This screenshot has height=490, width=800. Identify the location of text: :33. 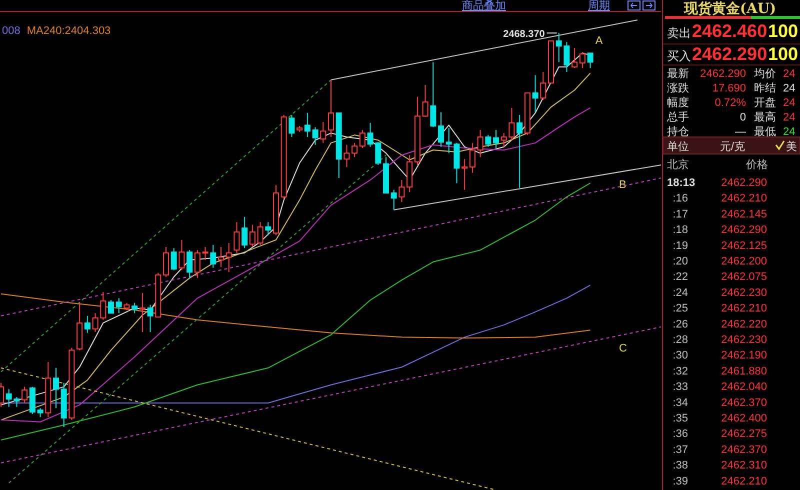
(680, 387).